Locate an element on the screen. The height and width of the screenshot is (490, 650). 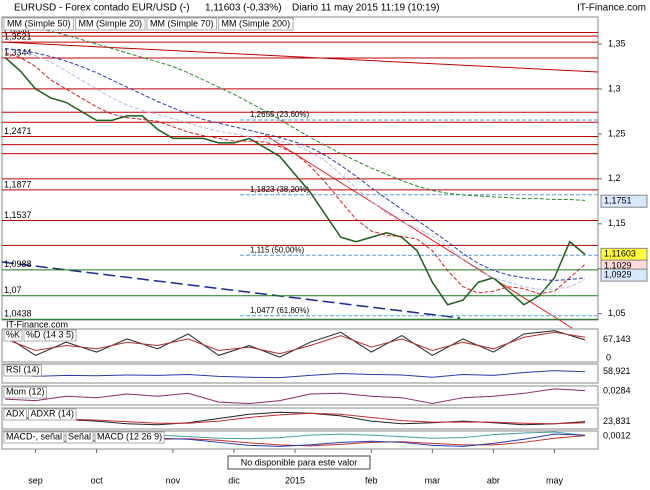
indicator-legend: %D (14 3 5) is located at coordinates (50, 334).